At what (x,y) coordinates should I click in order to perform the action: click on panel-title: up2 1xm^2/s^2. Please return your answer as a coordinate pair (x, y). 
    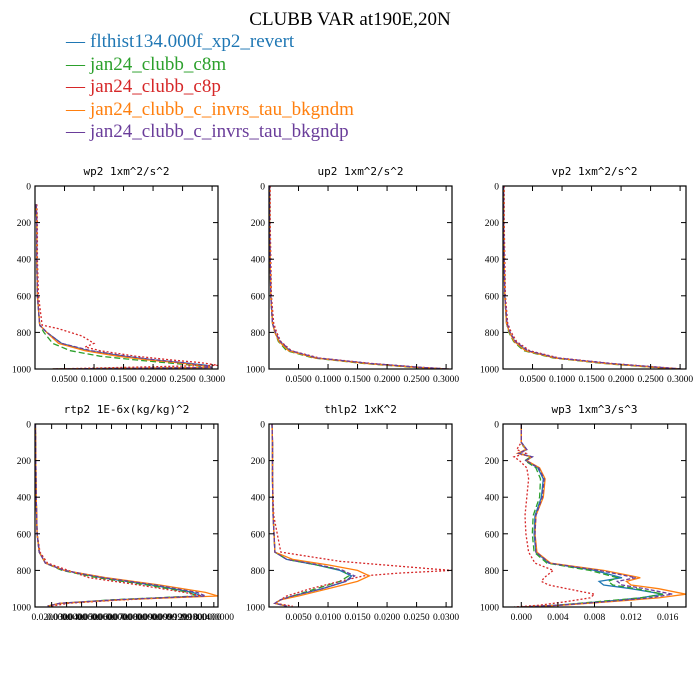
    Looking at the image, I should click on (360, 171).